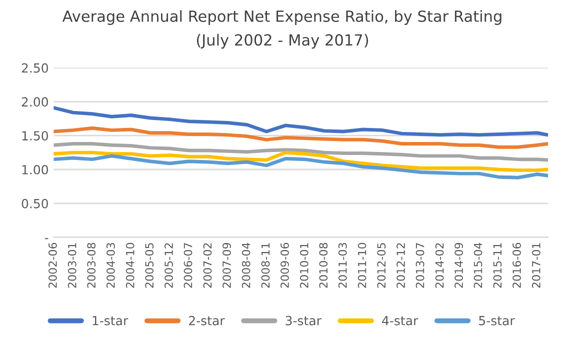 This screenshot has height=339, width=565. Describe the element at coordinates (35, 136) in the screenshot. I see `y-tick-label: 1.50` at that location.